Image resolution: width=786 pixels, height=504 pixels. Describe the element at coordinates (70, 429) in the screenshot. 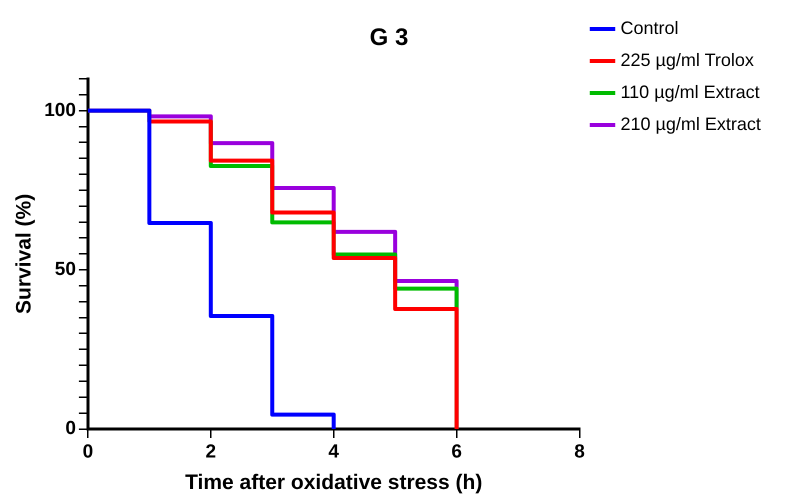

I see `y-tick-label: 0` at that location.